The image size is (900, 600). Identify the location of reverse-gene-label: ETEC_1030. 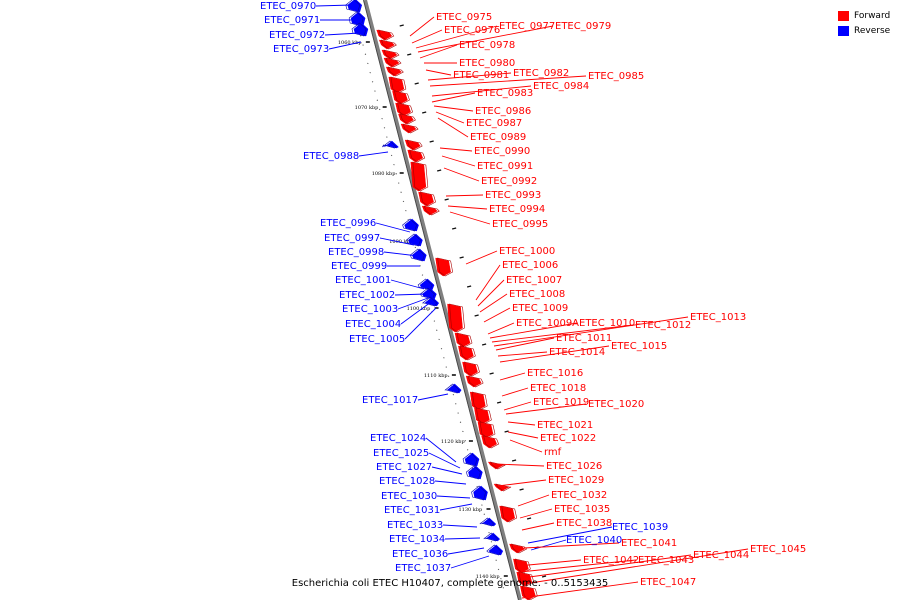
(409, 496).